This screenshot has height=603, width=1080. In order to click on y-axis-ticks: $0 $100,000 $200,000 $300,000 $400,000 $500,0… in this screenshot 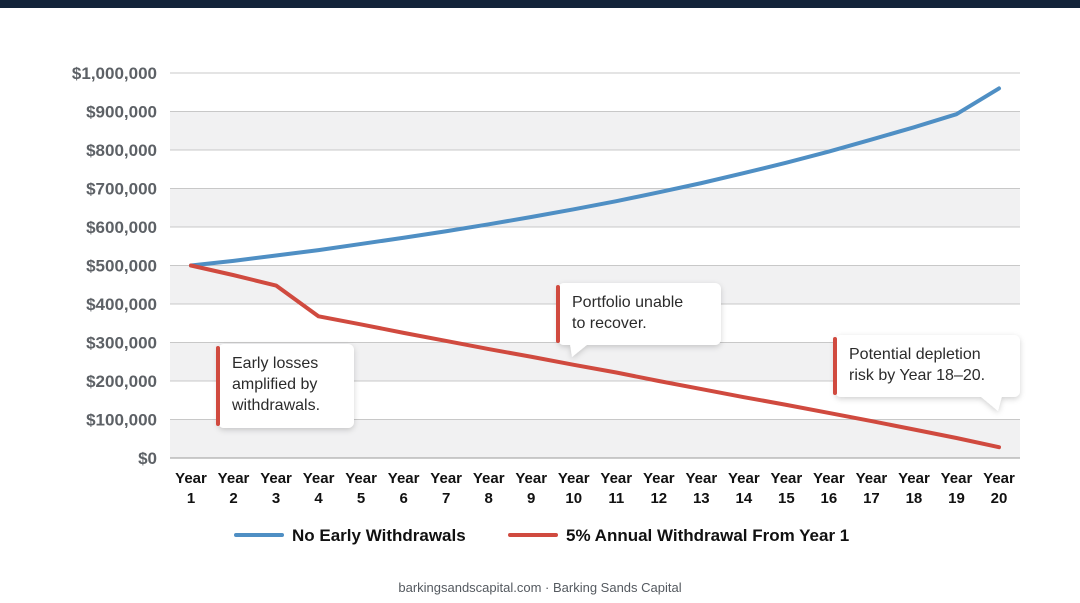, I will do `click(114, 266)`.